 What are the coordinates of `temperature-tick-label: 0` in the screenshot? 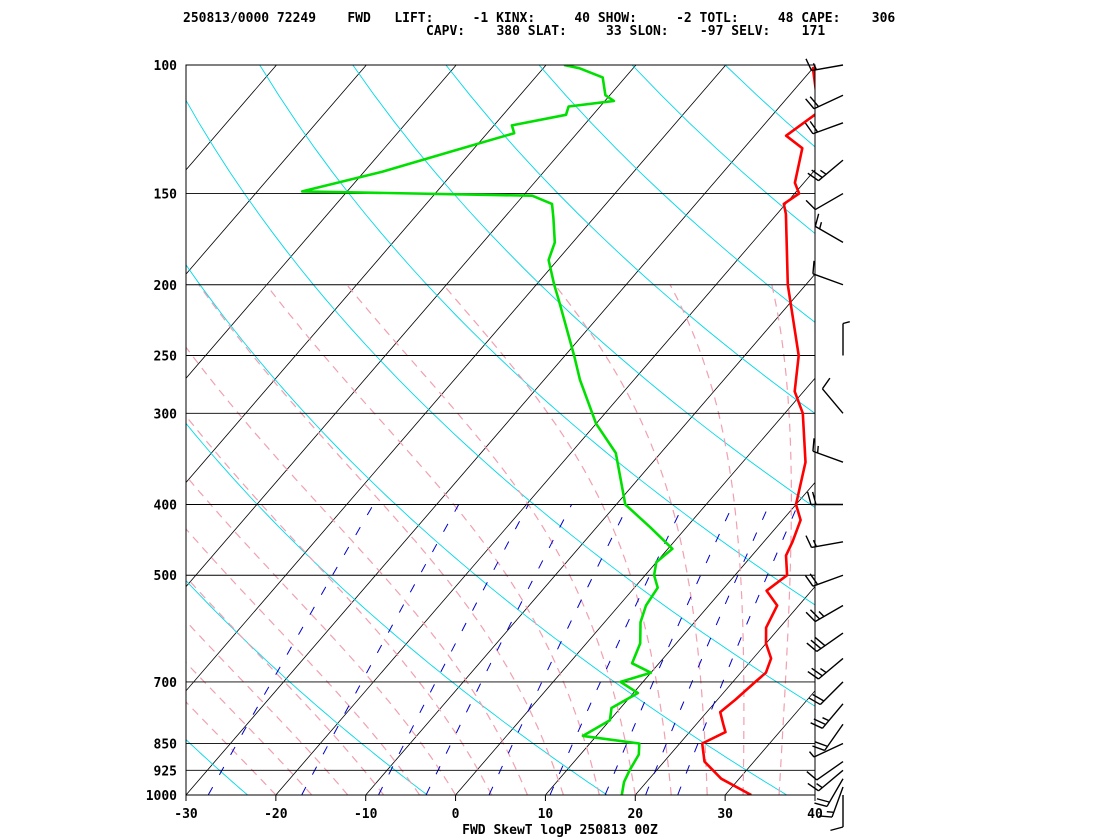 It's located at (456, 814).